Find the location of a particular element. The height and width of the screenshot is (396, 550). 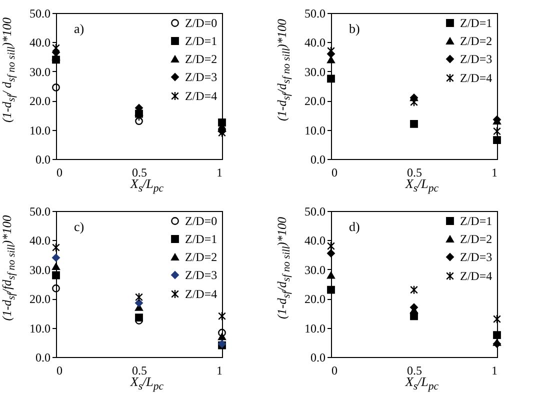

annotation: b) is located at coordinates (354, 28).